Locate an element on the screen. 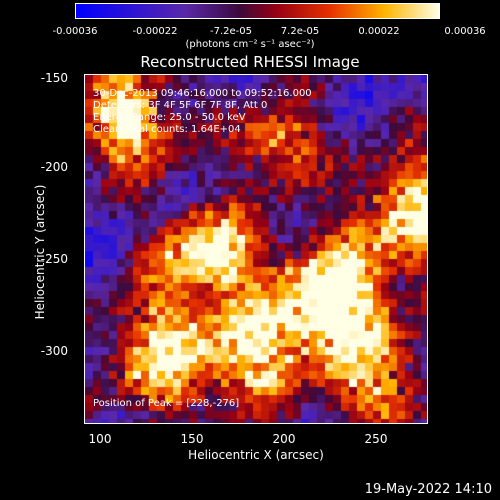  colorbar-tick: -0.00036 is located at coordinates (75, 31).